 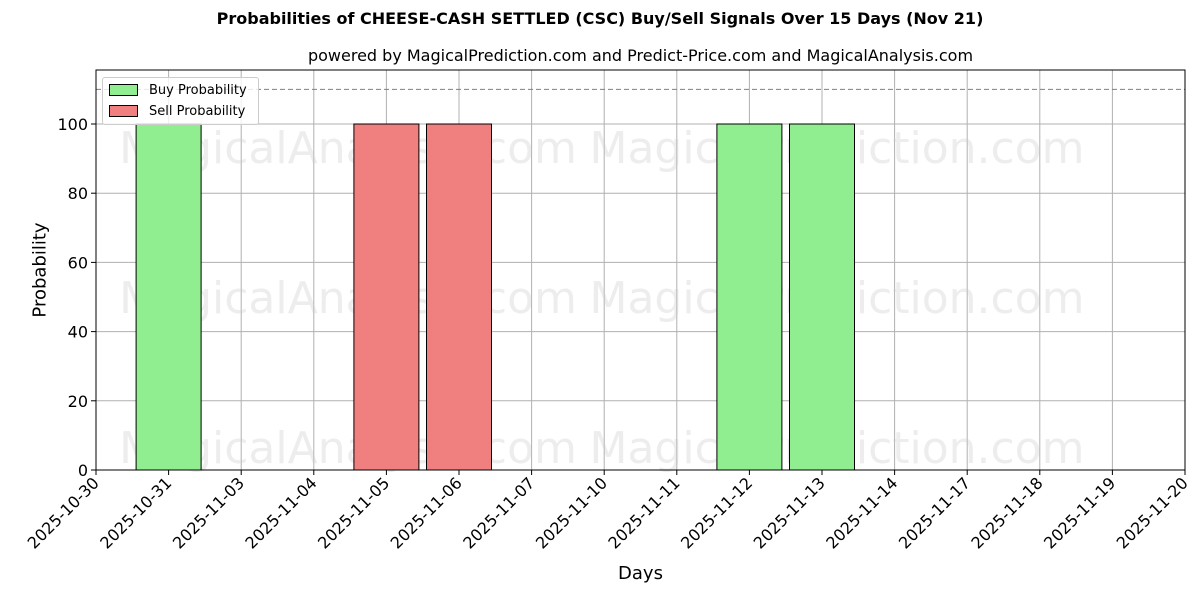 I want to click on svg-text: 2025-11-03, so click(x=208, y=512).